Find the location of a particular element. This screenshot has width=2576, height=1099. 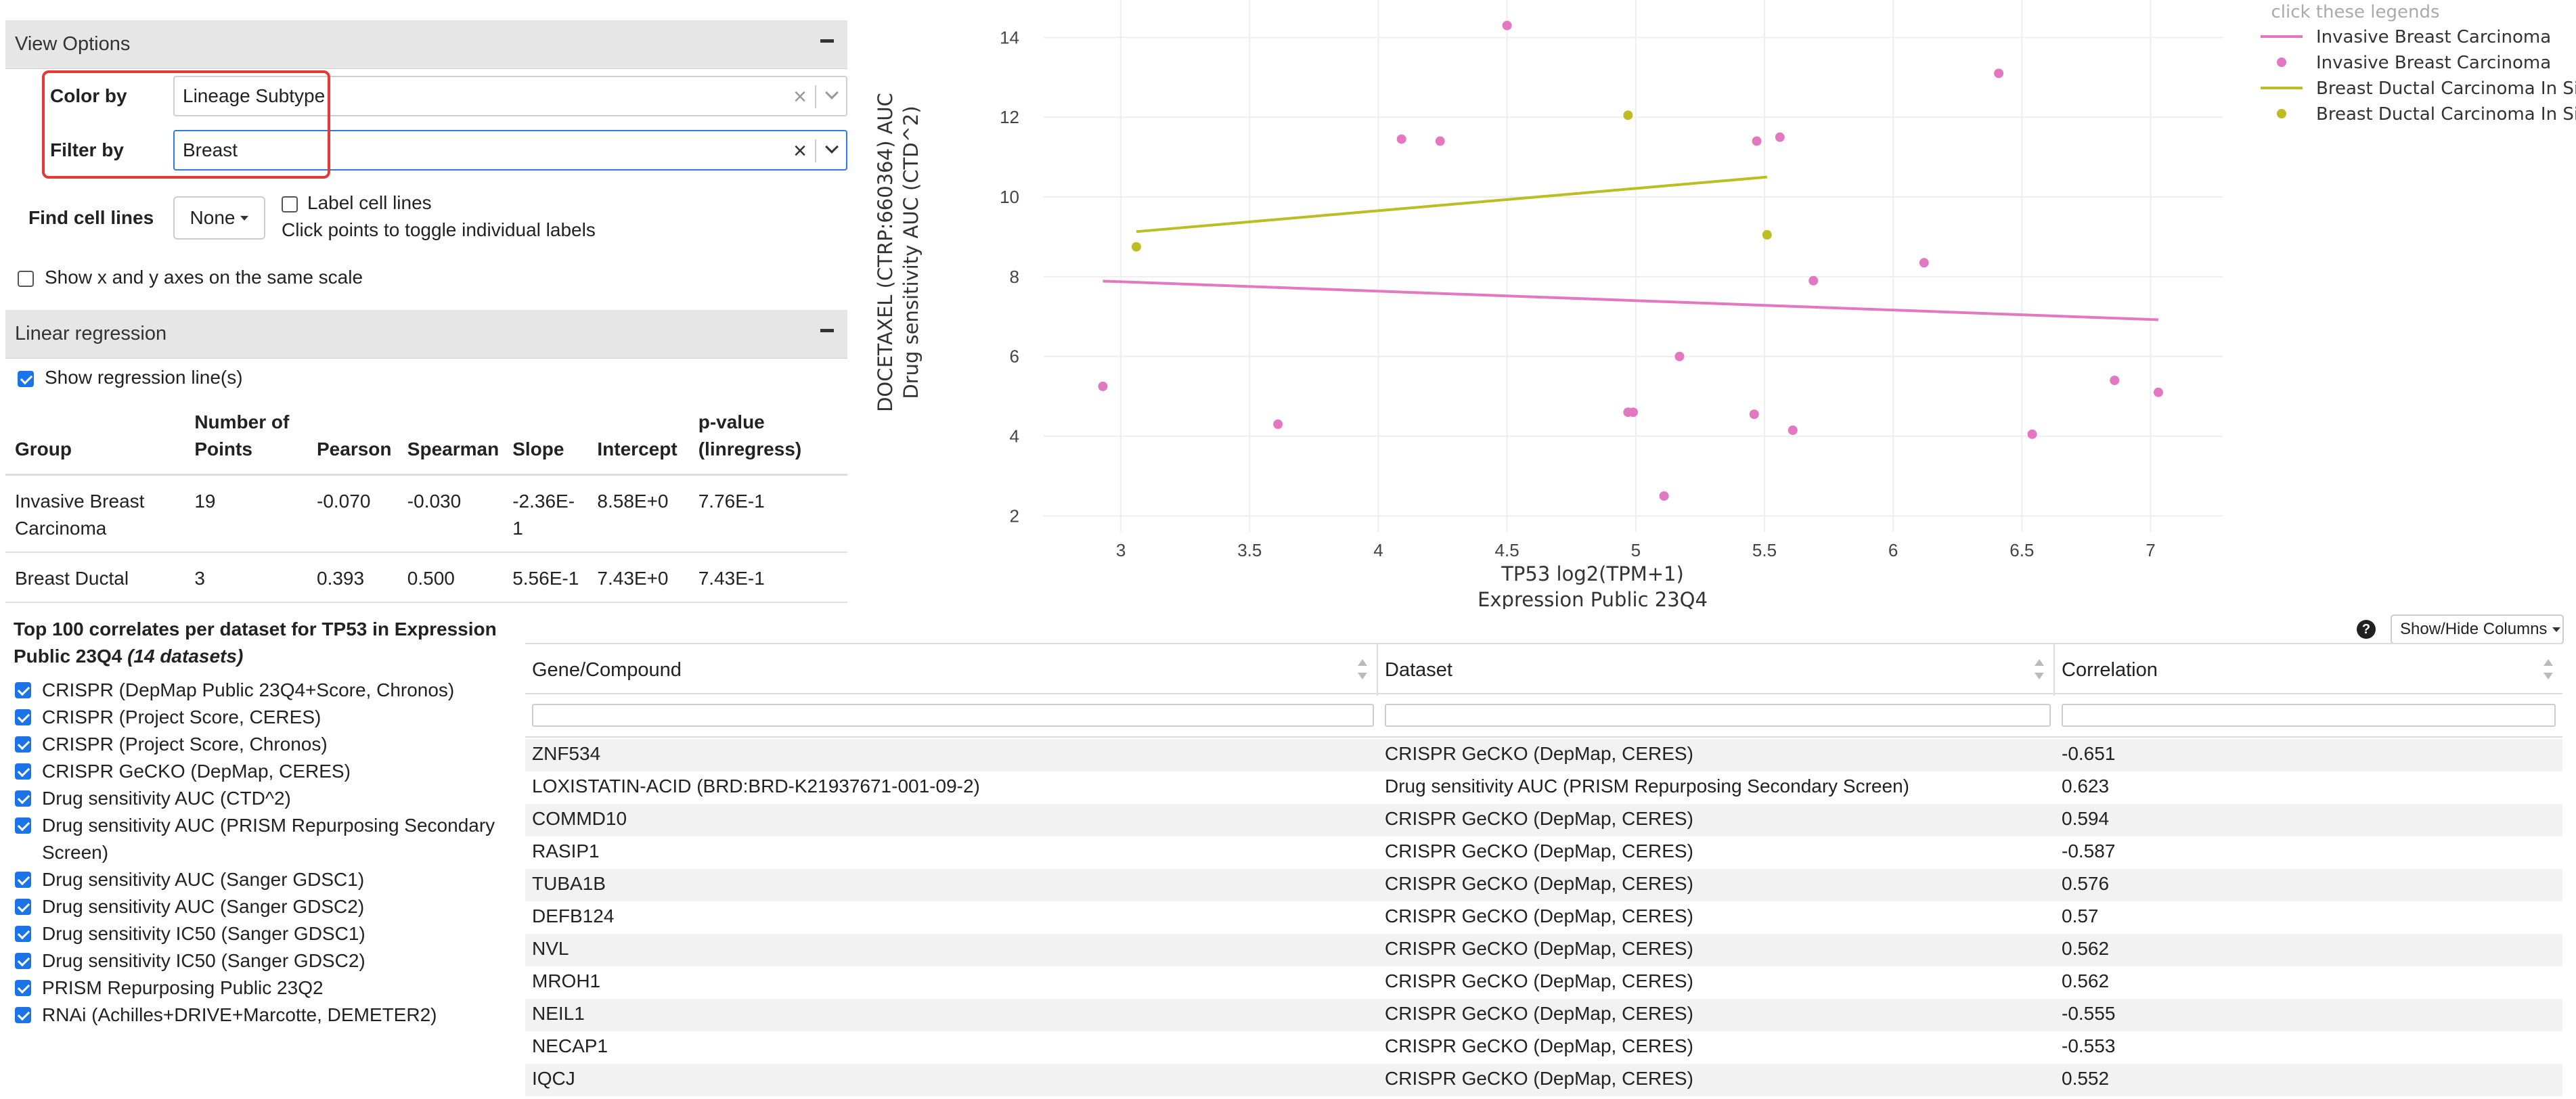

y-tick-label: 6 is located at coordinates (1014, 356).